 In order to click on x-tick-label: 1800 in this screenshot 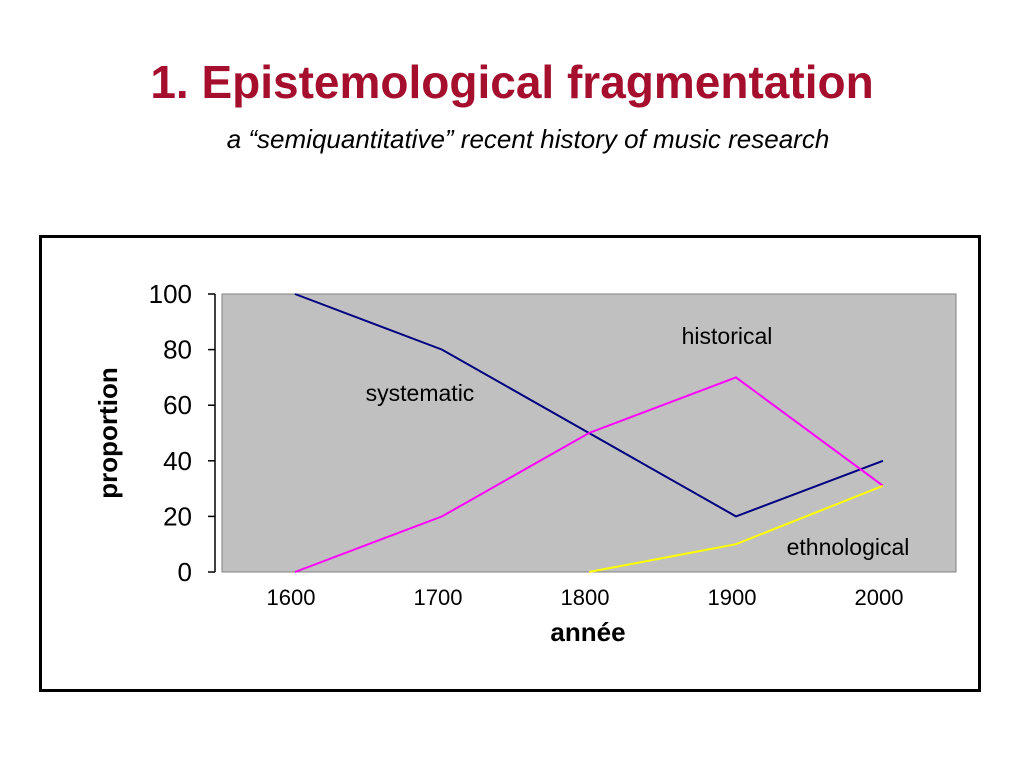, I will do `click(585, 597)`.